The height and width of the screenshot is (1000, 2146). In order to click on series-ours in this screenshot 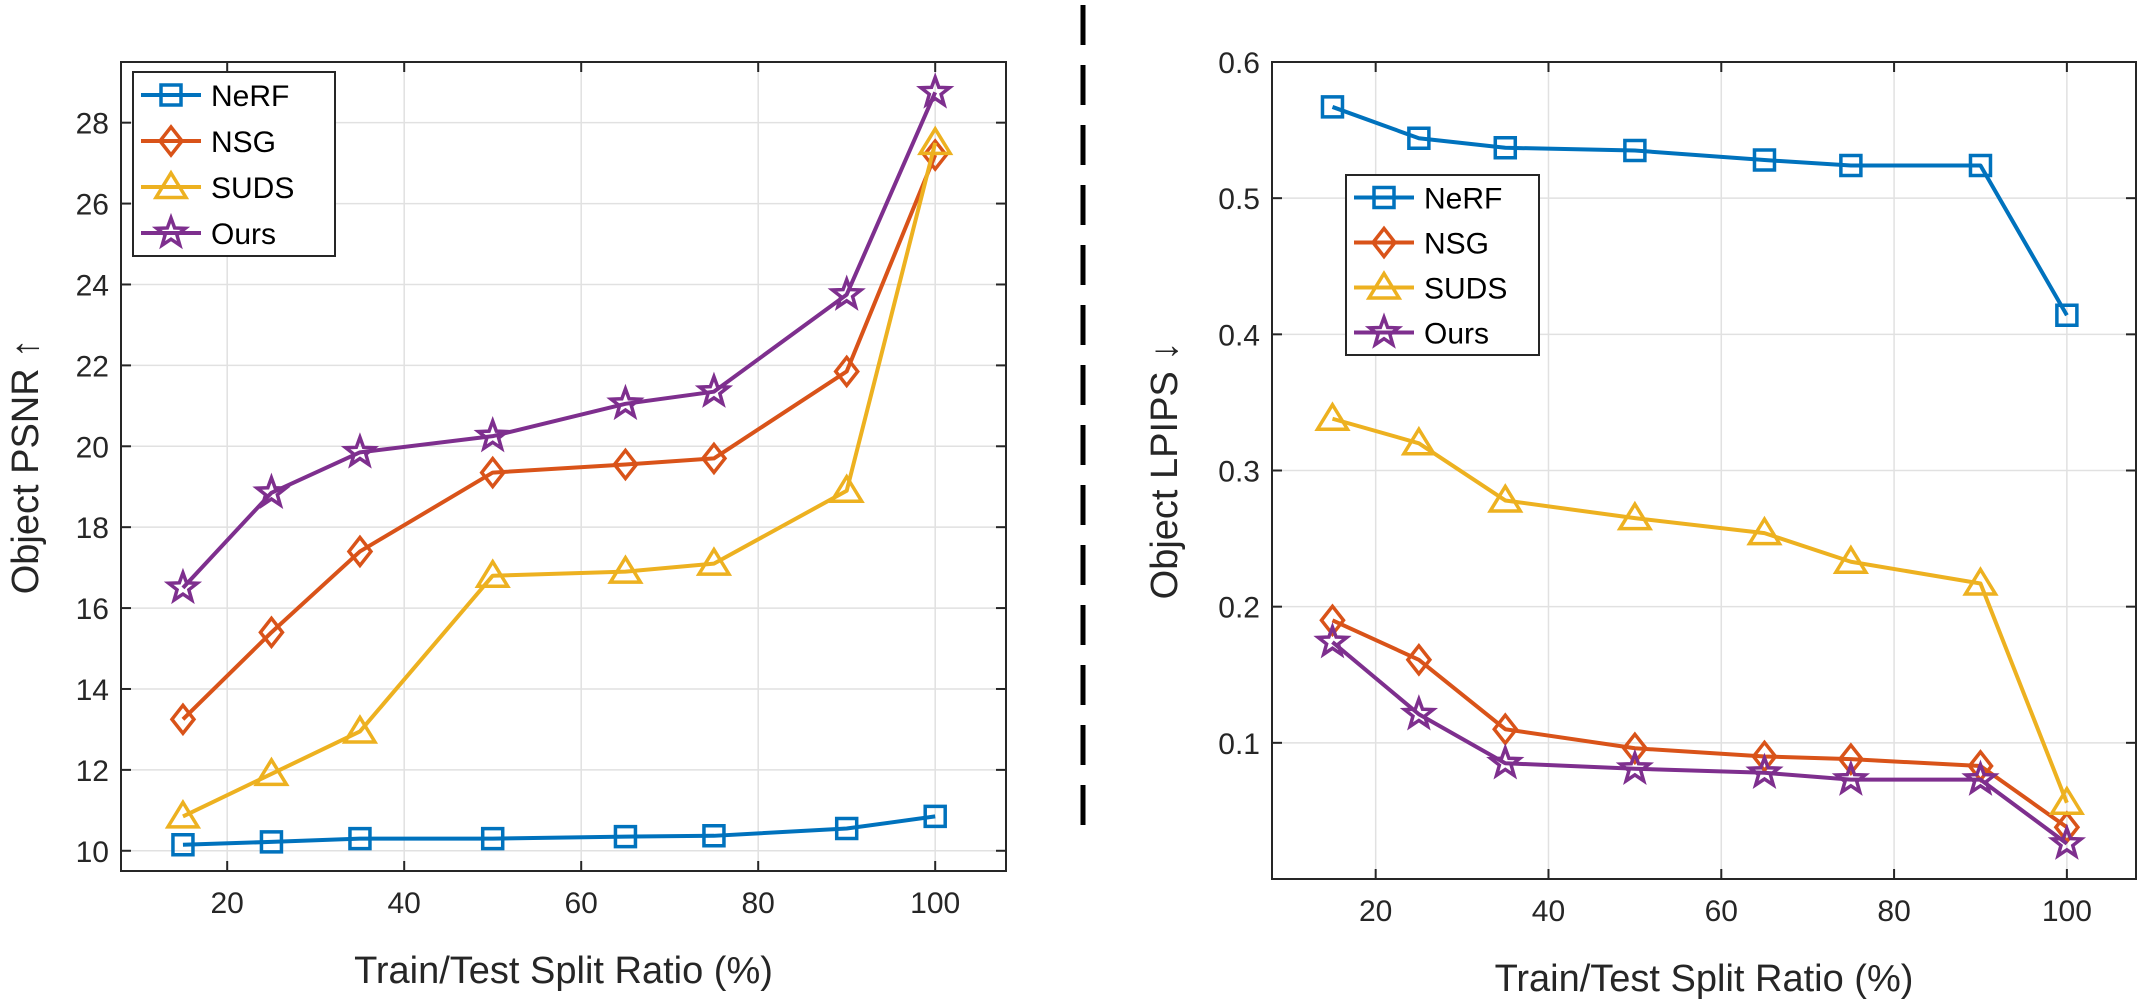, I will do `click(1700, 740)`.